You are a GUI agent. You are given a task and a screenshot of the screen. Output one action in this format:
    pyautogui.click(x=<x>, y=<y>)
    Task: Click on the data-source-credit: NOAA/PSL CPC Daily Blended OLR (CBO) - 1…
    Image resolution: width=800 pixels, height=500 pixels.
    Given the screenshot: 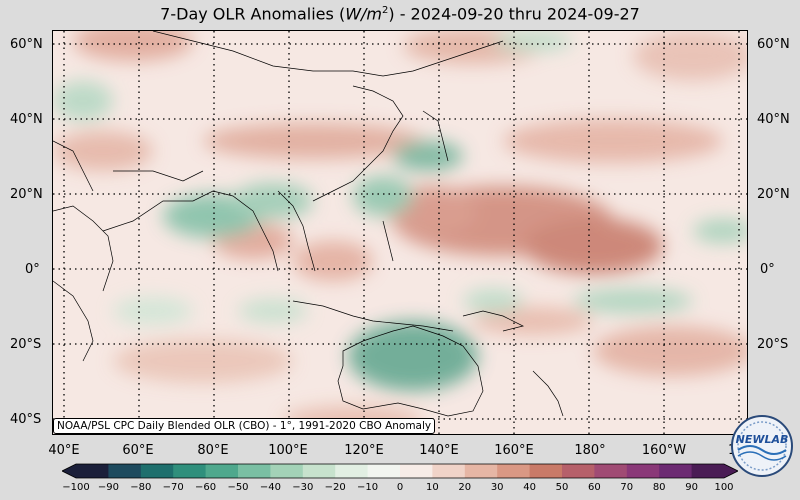 What is the action you would take?
    pyautogui.click(x=244, y=426)
    